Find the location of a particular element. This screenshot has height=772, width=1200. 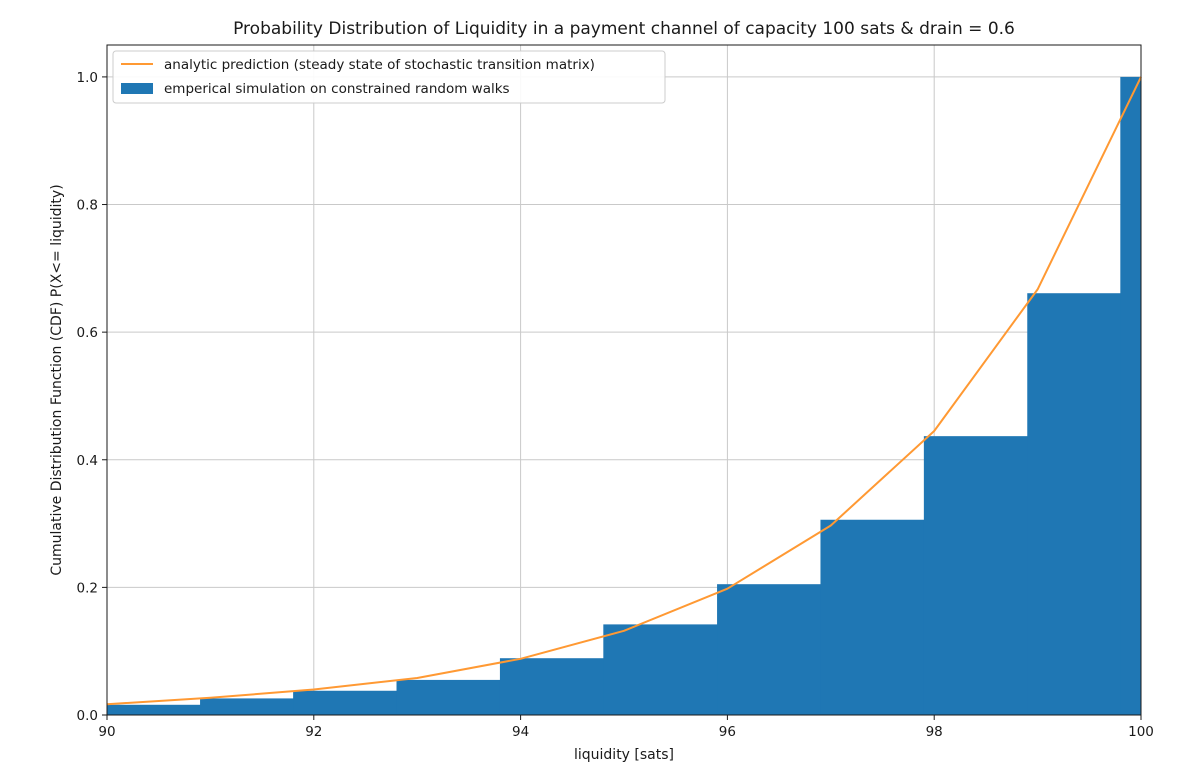

x-tick-label: 92 is located at coordinates (313, 732).